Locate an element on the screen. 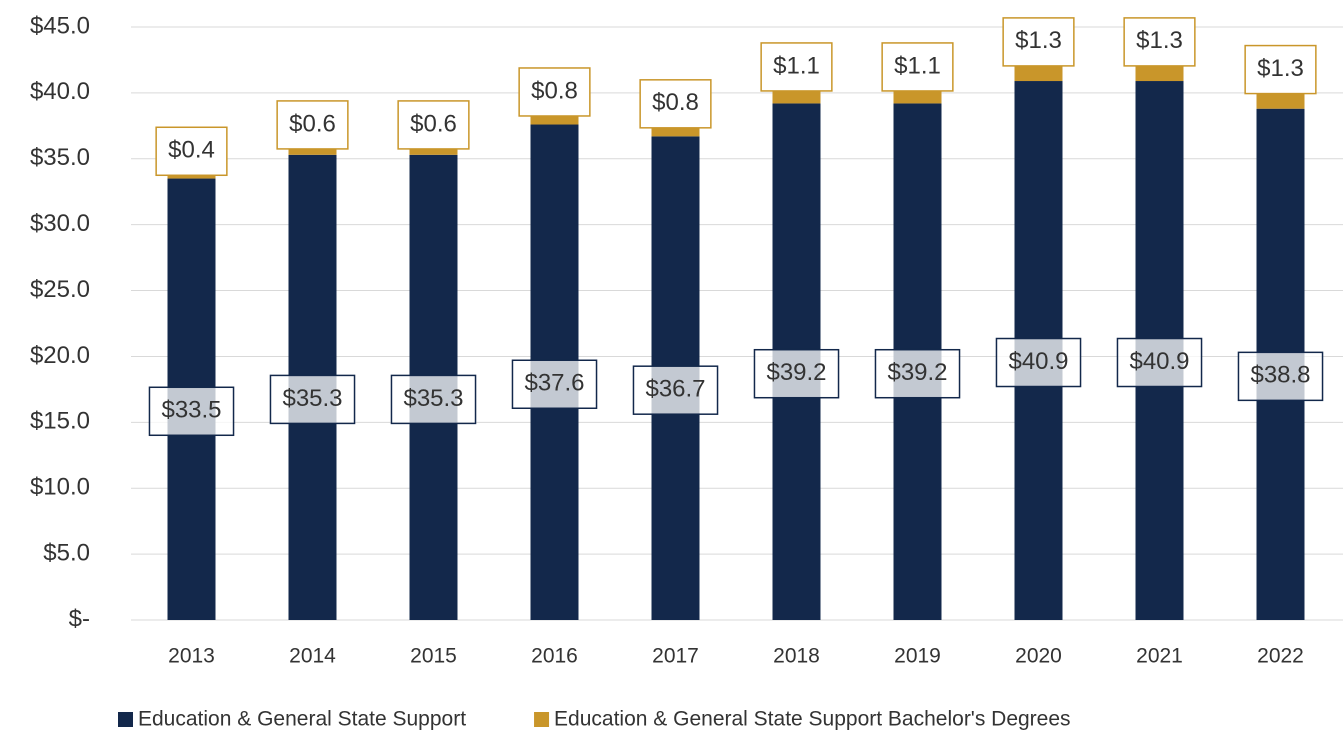  y-tick-label: $25.0 is located at coordinates (60, 289).